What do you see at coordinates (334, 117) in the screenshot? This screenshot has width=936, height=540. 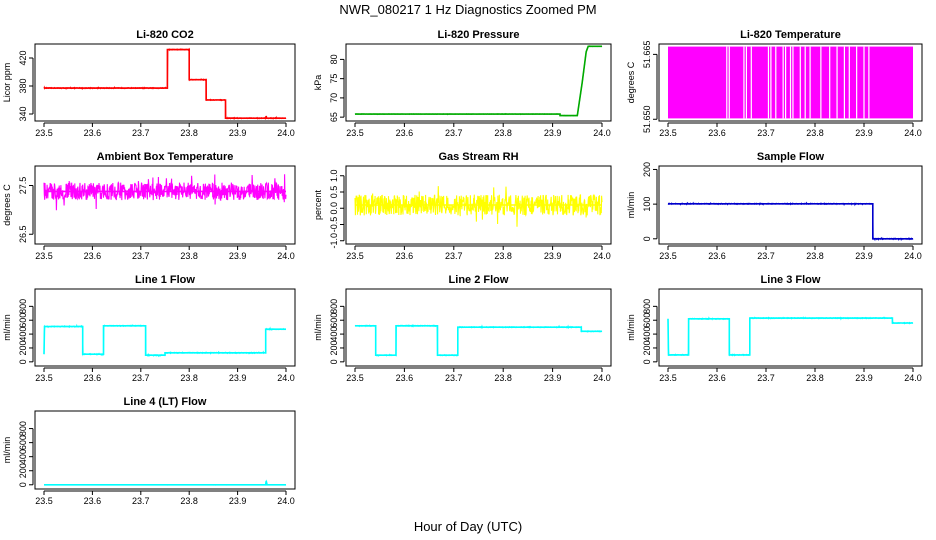 I see `y-tick-label: 65` at bounding box center [334, 117].